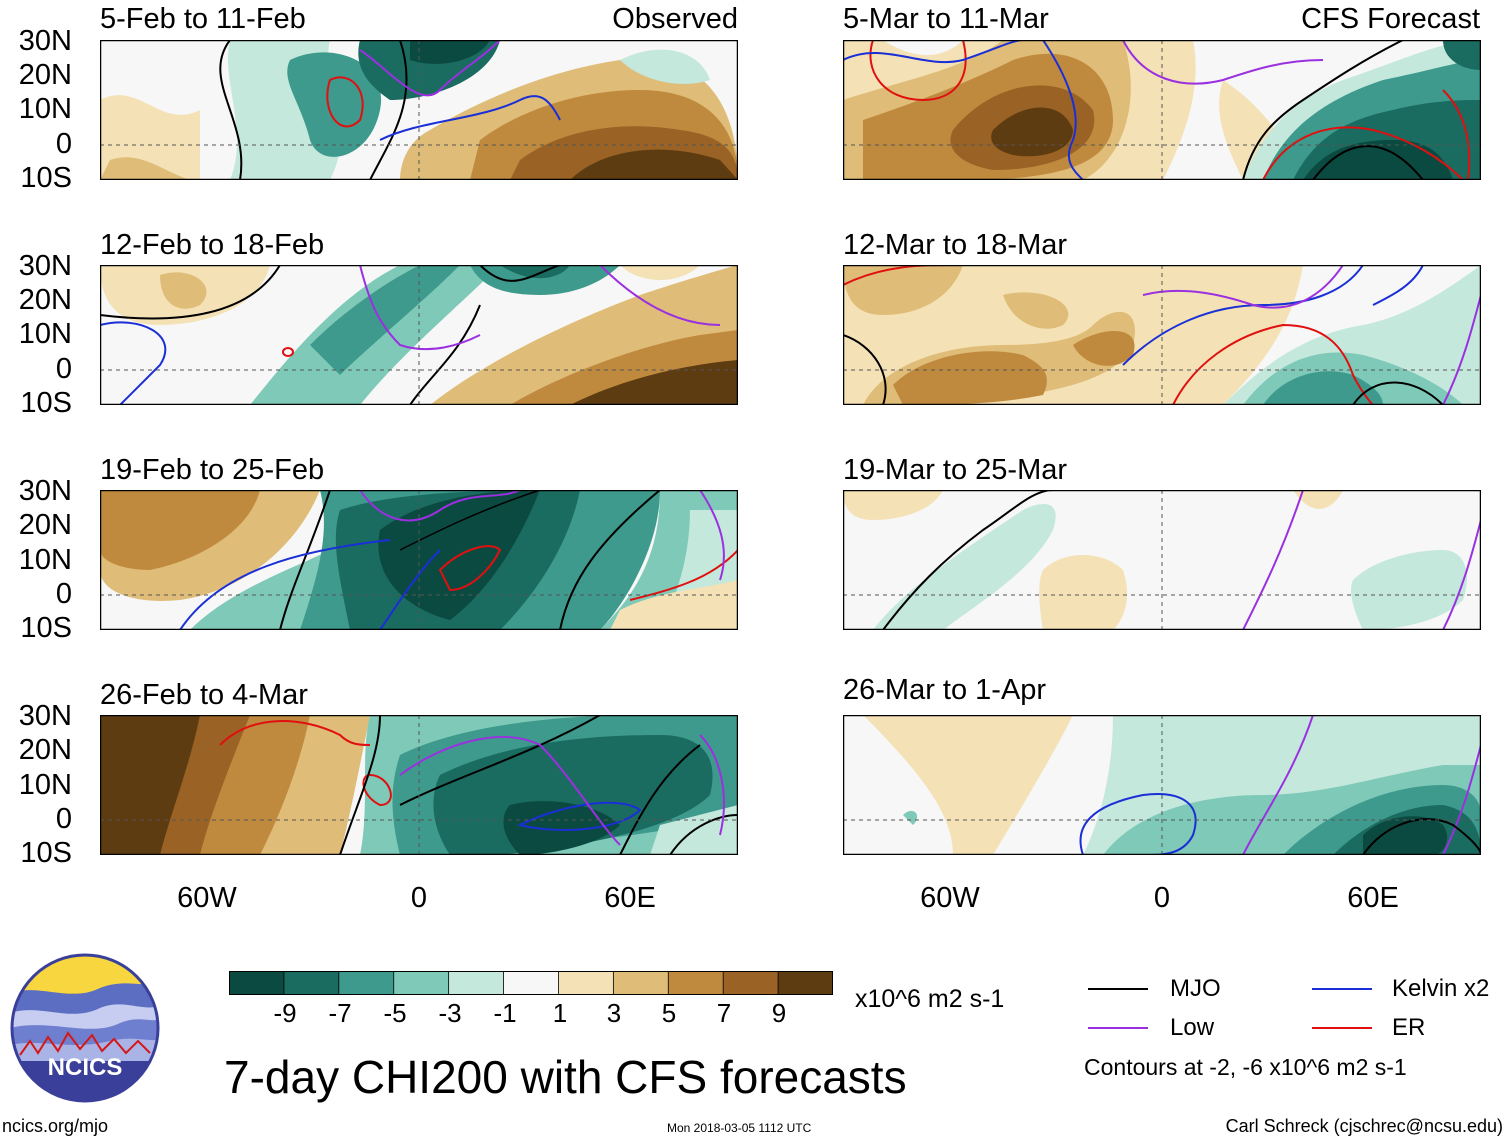 The height and width of the screenshot is (1142, 1510). What do you see at coordinates (395, 1013) in the screenshot?
I see `colorbar-tick: -5` at bounding box center [395, 1013].